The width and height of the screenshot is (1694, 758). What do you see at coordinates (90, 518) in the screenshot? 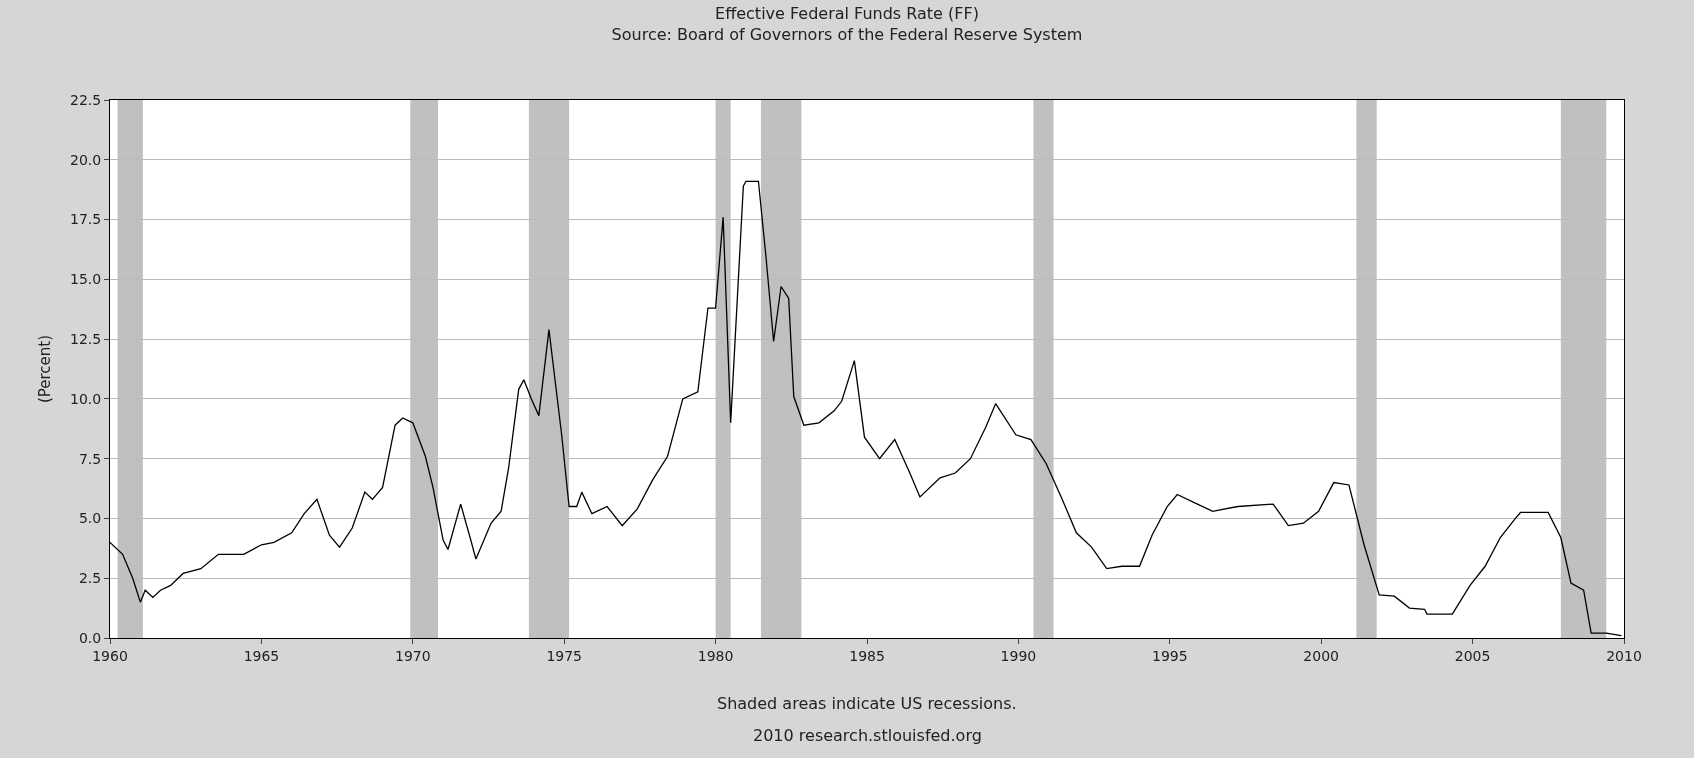
I see `y-tick-label: 5.0` at bounding box center [90, 518].